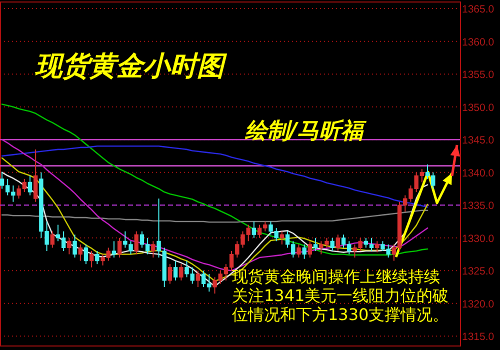  What do you see at coordinates (478, 337) in the screenshot?
I see `y-tick-label: 1315.0` at bounding box center [478, 337].